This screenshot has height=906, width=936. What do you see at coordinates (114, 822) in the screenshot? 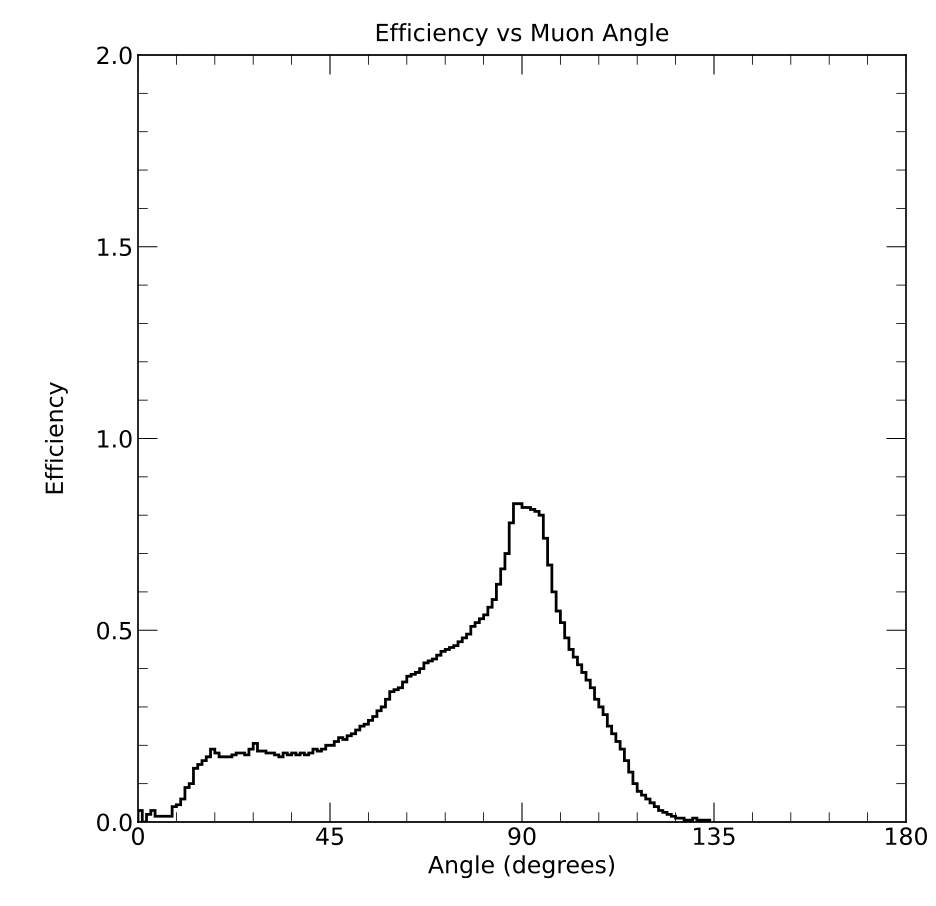
I see `y-tick-label: 0.0` at bounding box center [114, 822].